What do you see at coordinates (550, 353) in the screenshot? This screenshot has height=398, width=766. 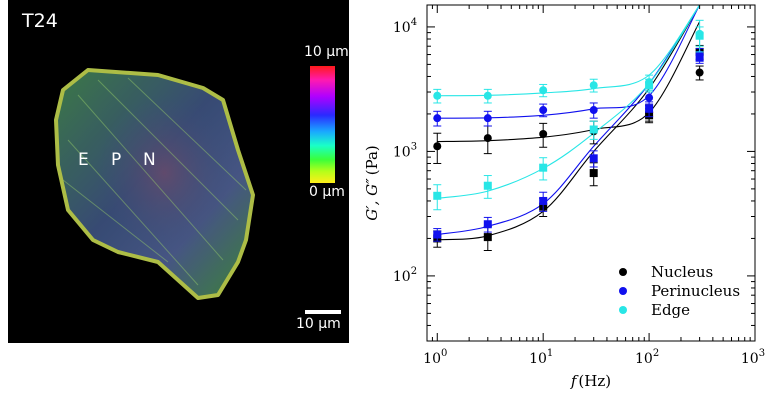 I see `x-tick-exp: 1` at bounding box center [550, 353].